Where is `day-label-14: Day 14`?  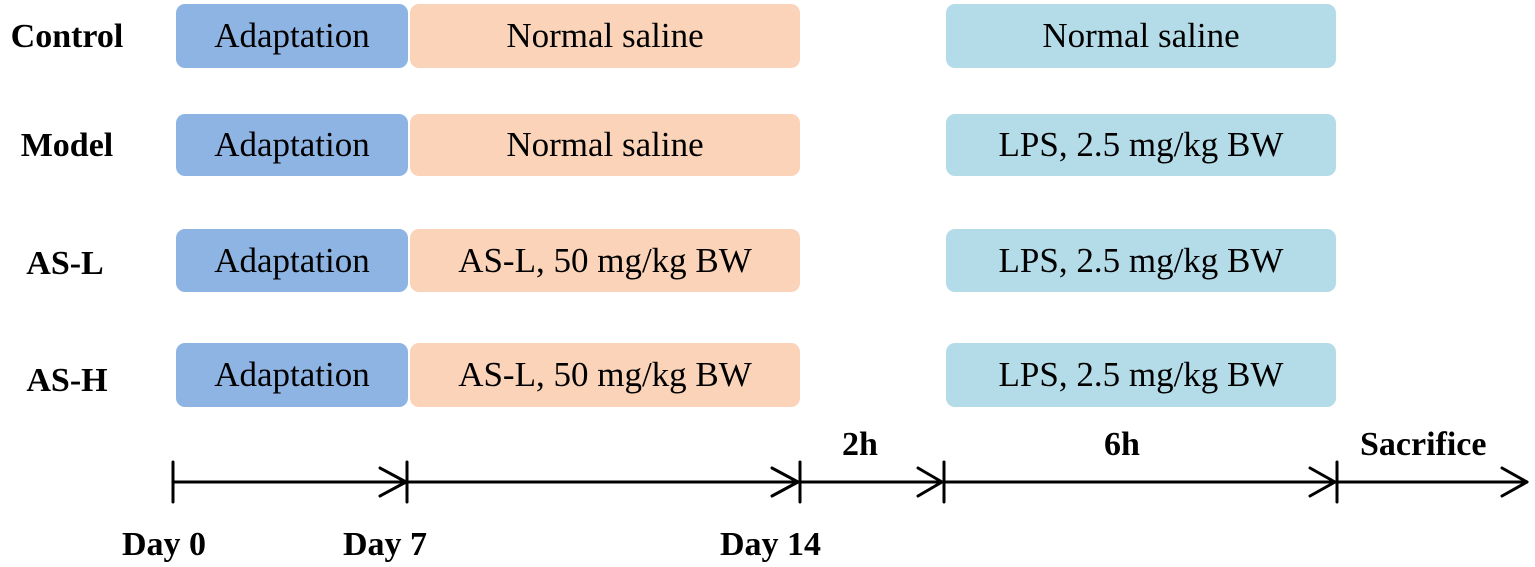 day-label-14: Day 14 is located at coordinates (771, 544).